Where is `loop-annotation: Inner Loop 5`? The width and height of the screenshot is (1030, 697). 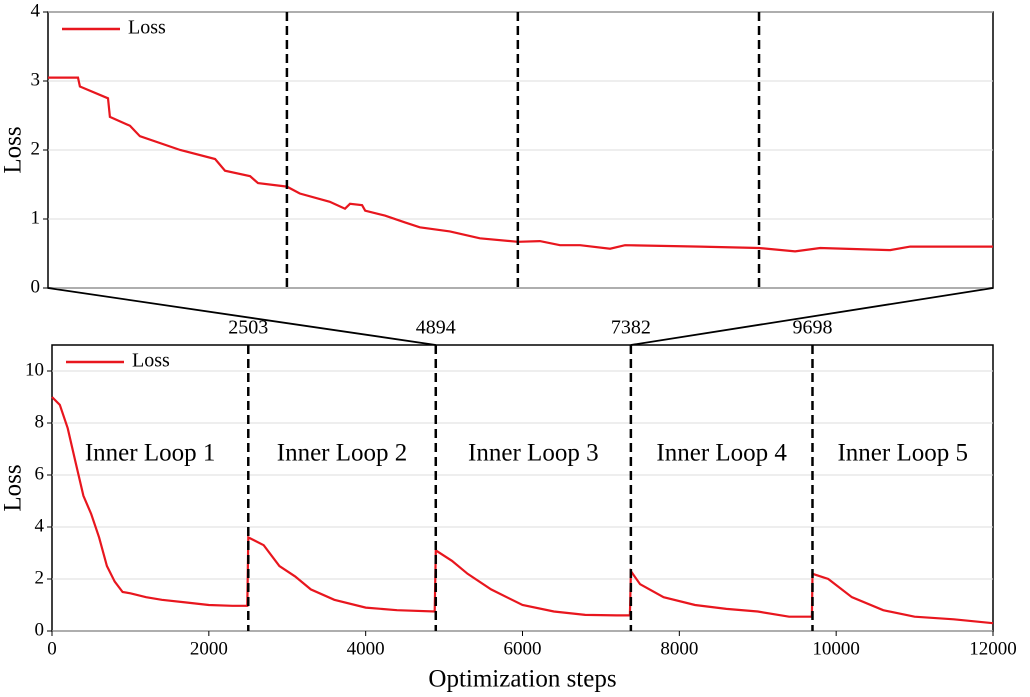 loop-annotation: Inner Loop 5 is located at coordinates (902, 453).